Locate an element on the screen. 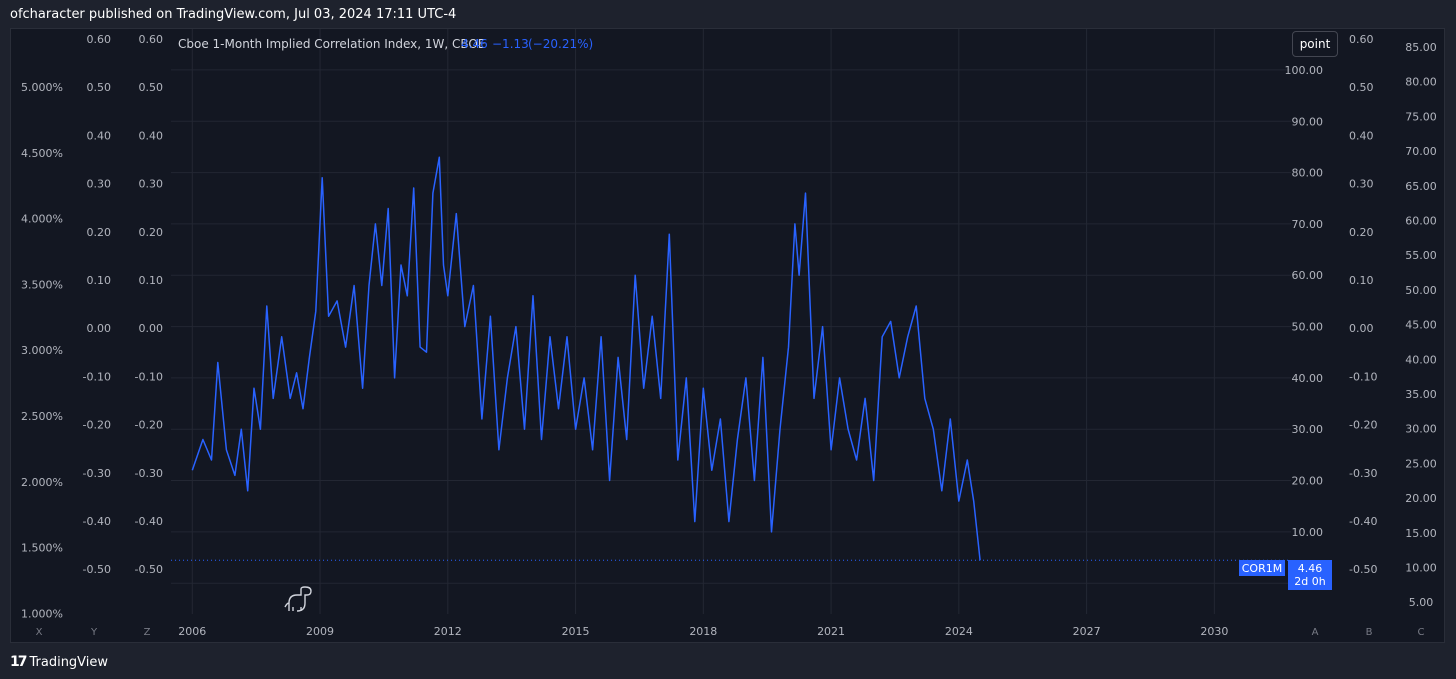  axis-a-tick: 0.40 is located at coordinates (1361, 135).